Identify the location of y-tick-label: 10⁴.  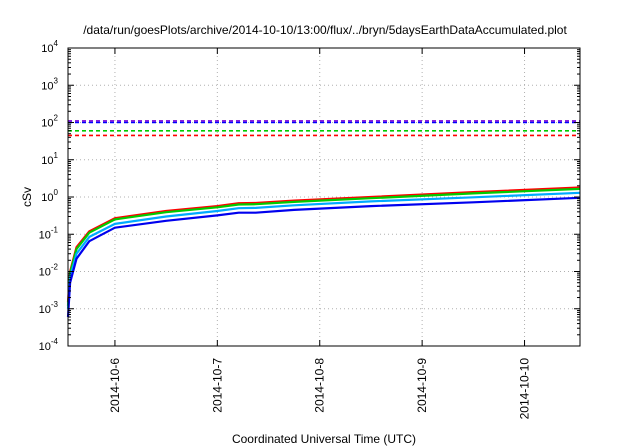
(49, 47).